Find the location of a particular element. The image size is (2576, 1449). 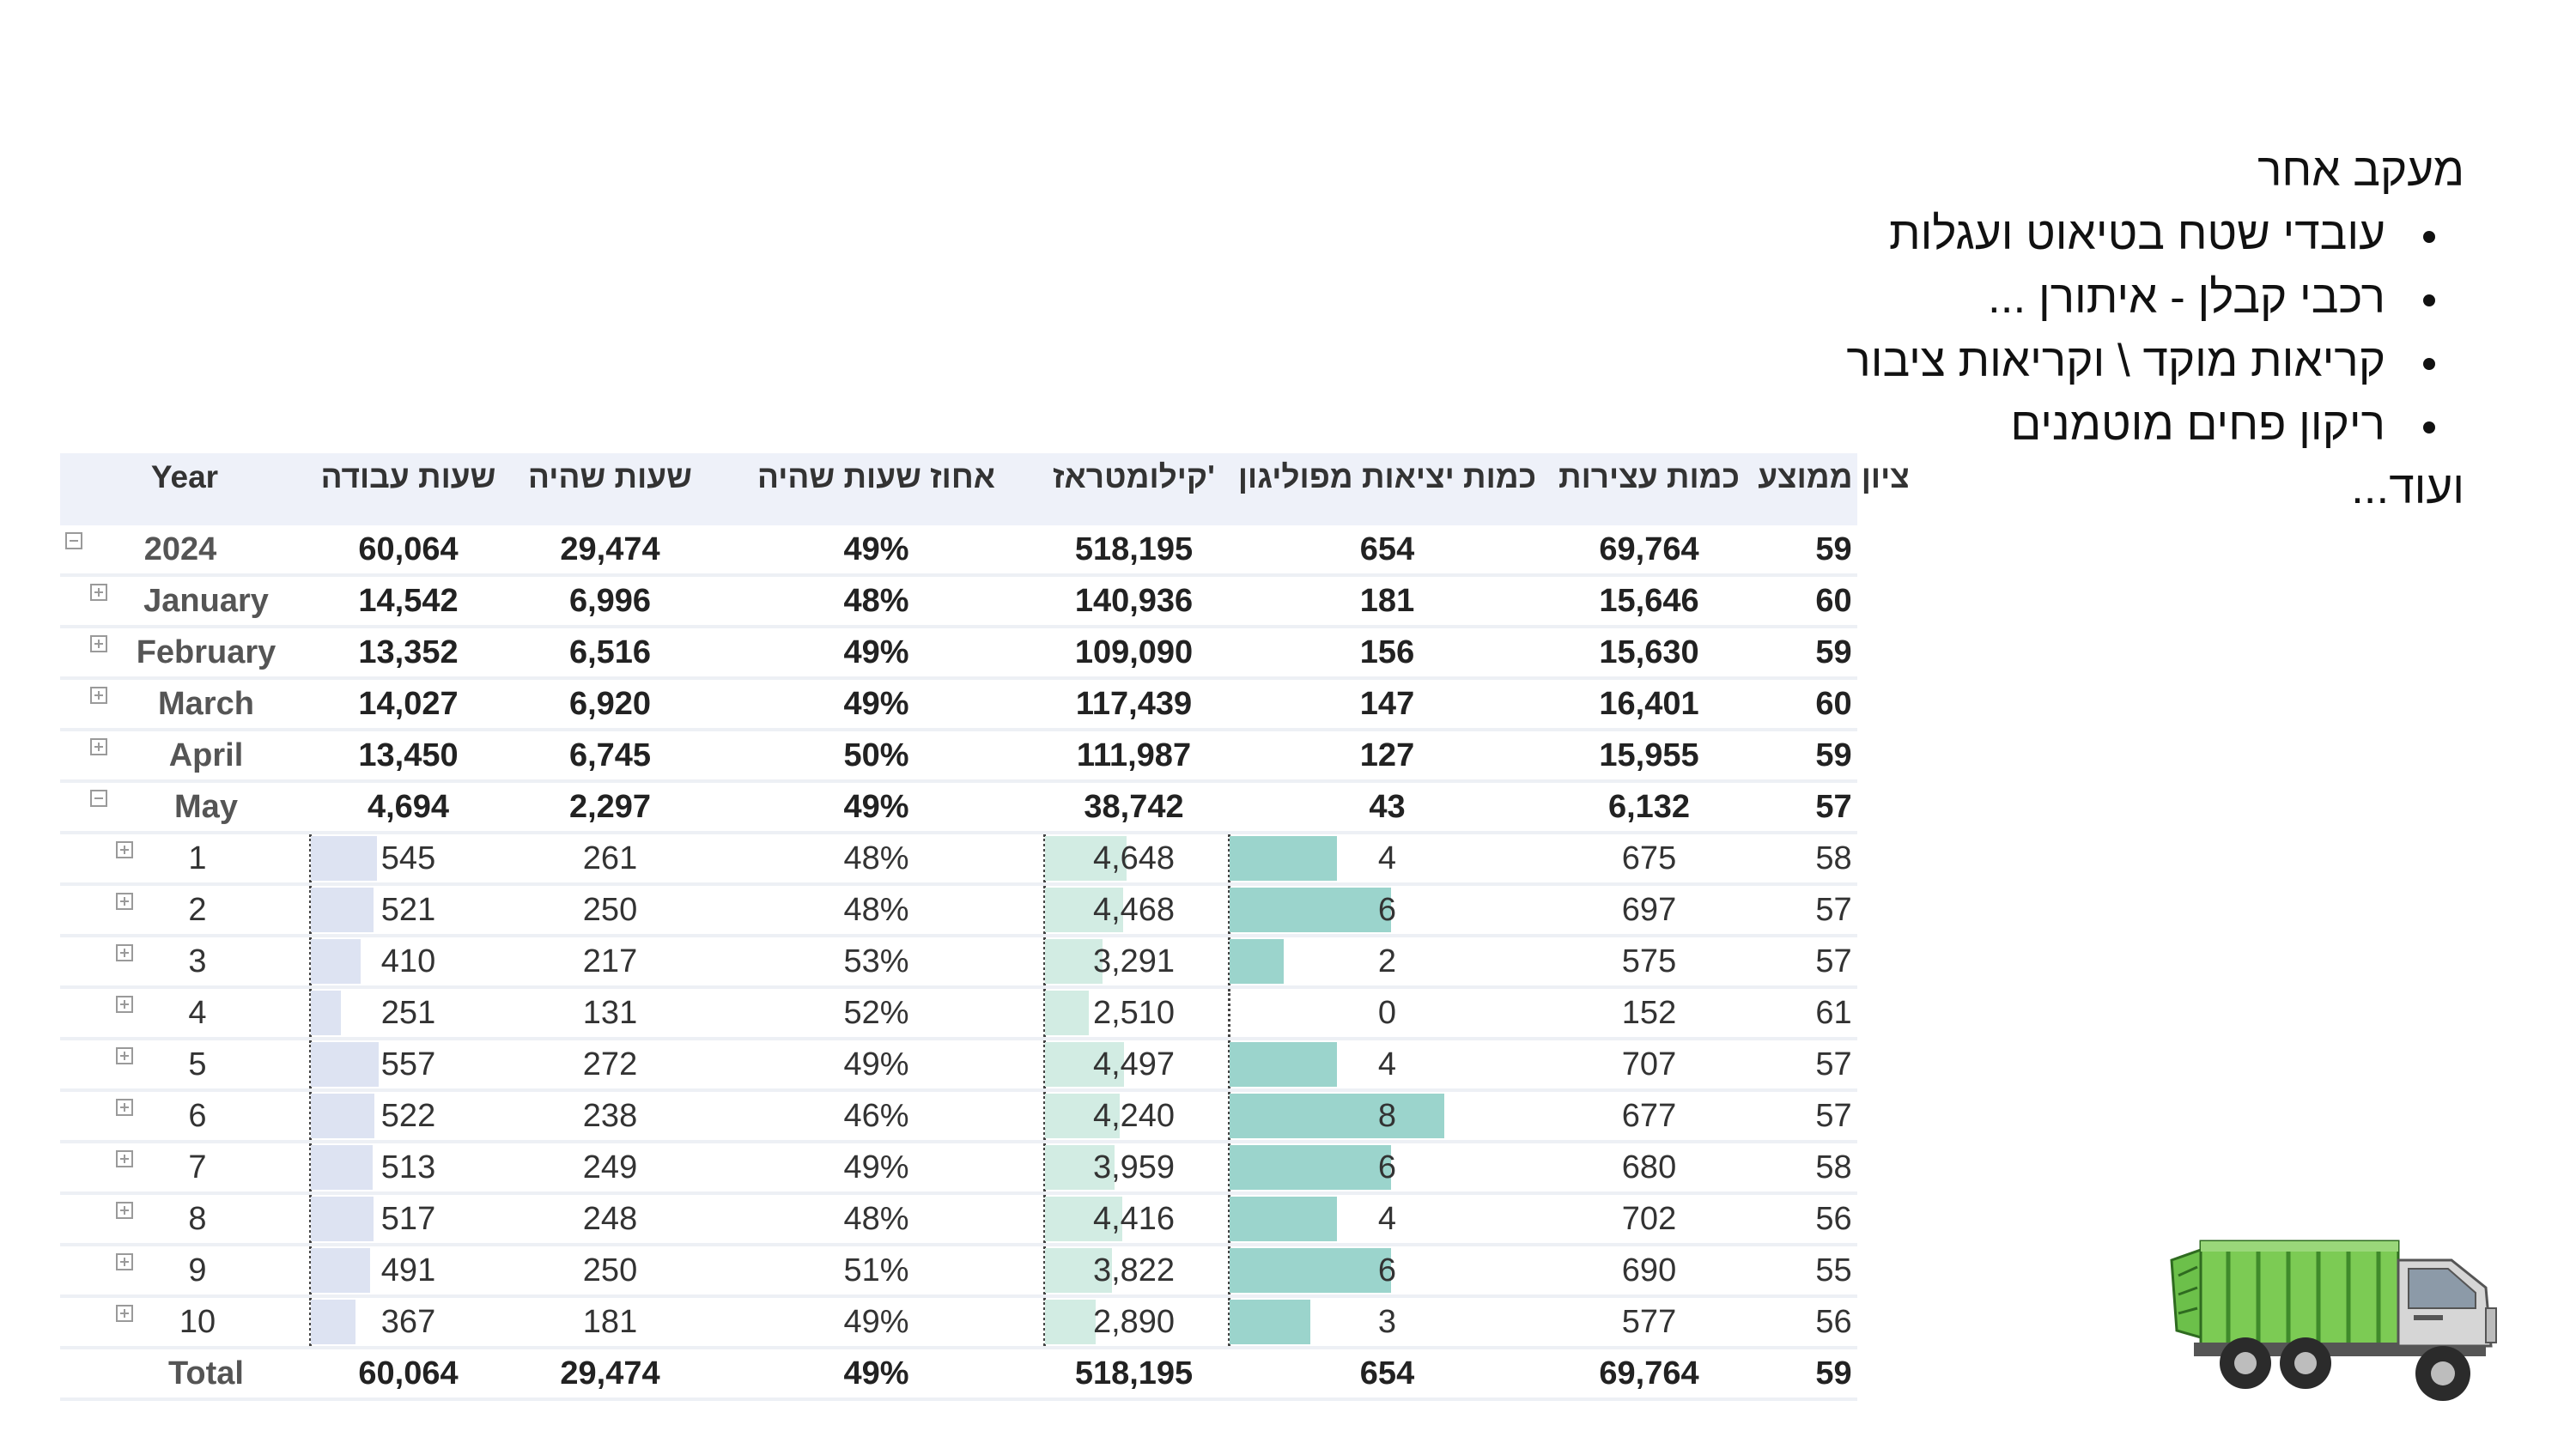

row-label: 7 is located at coordinates (197, 1167).